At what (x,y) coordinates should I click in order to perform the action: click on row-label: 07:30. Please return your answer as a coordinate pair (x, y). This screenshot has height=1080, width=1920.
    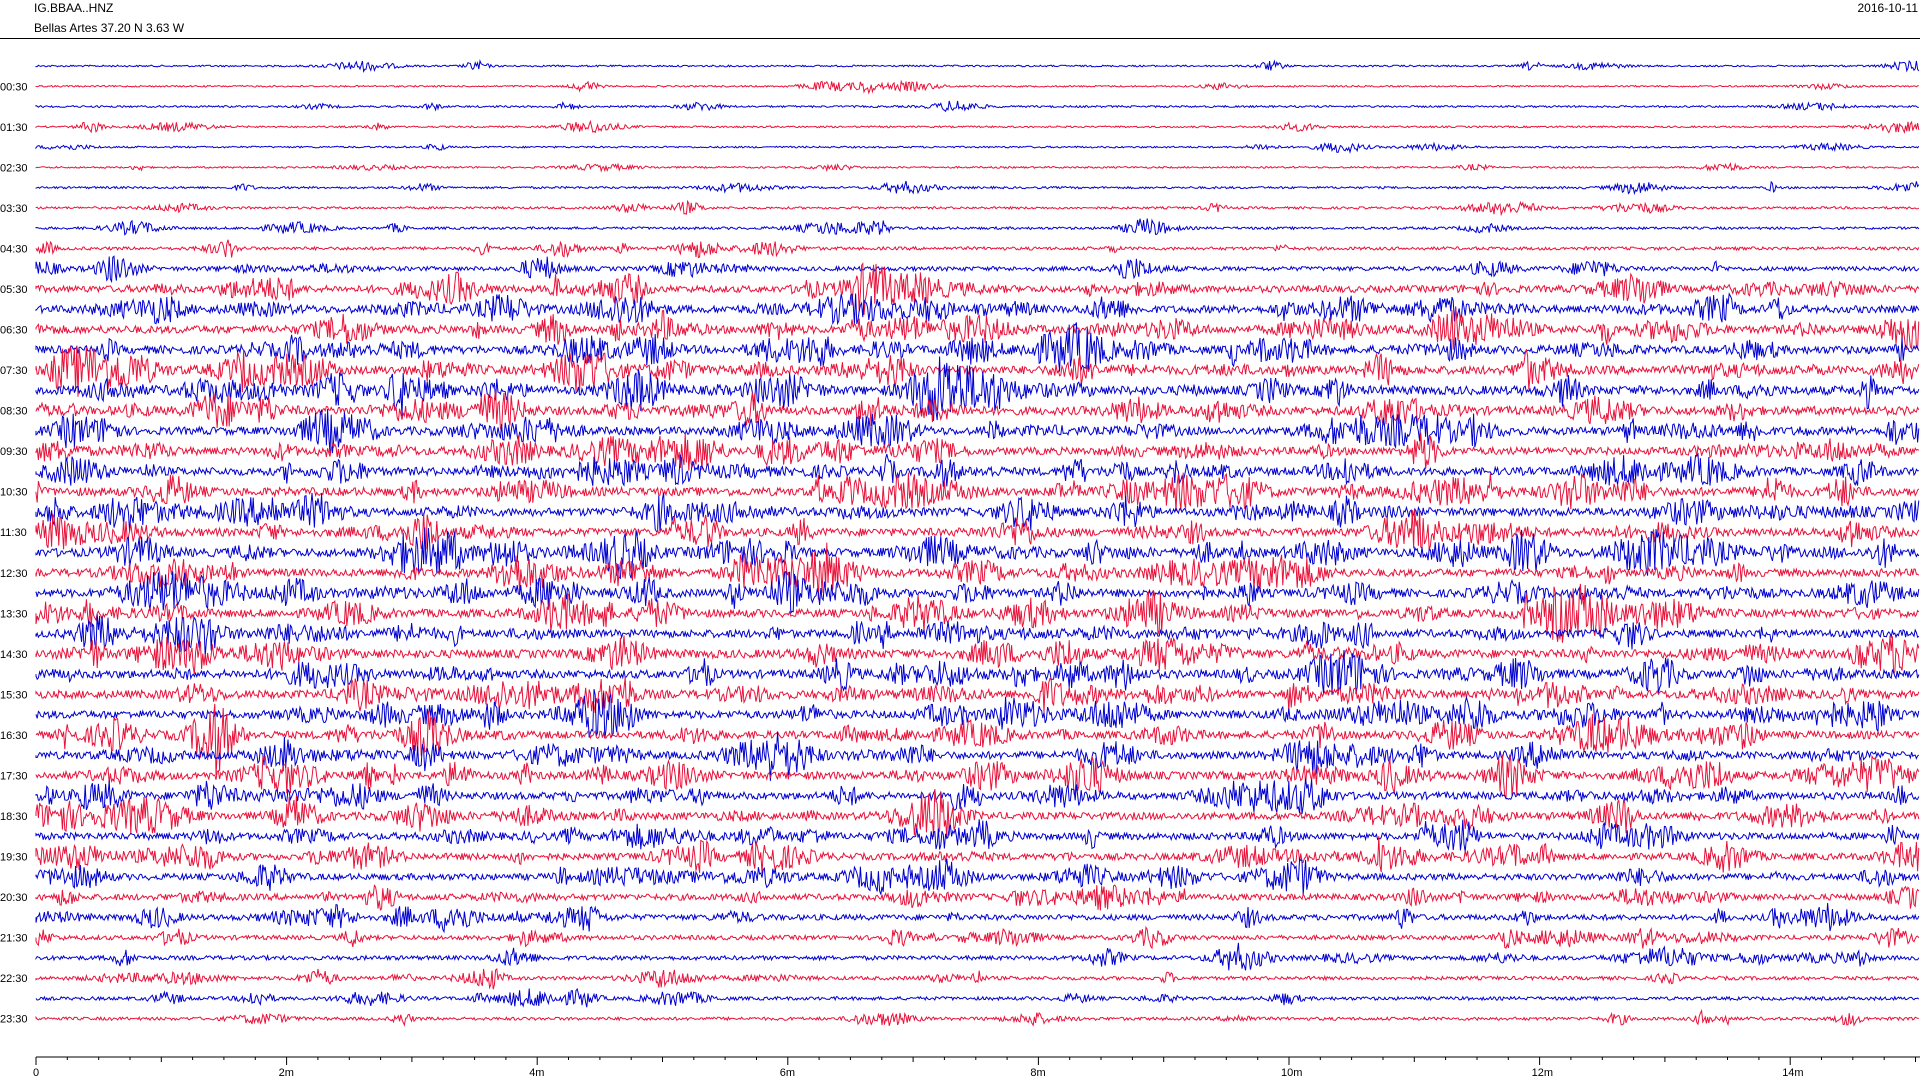
    Looking at the image, I should click on (14, 371).